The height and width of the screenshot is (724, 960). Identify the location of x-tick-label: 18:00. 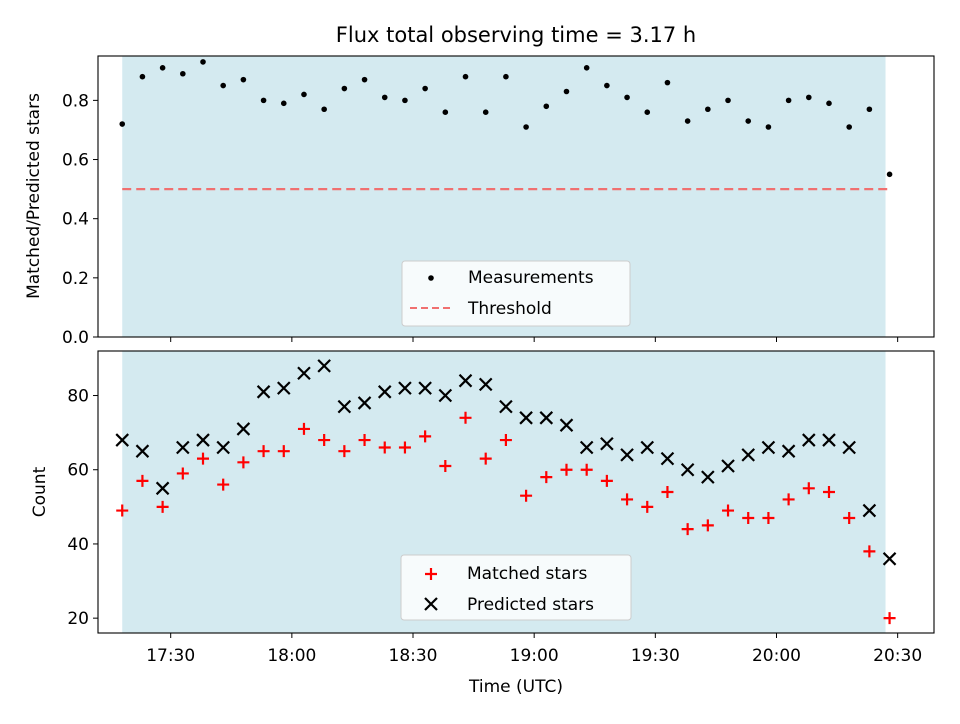
(291, 656).